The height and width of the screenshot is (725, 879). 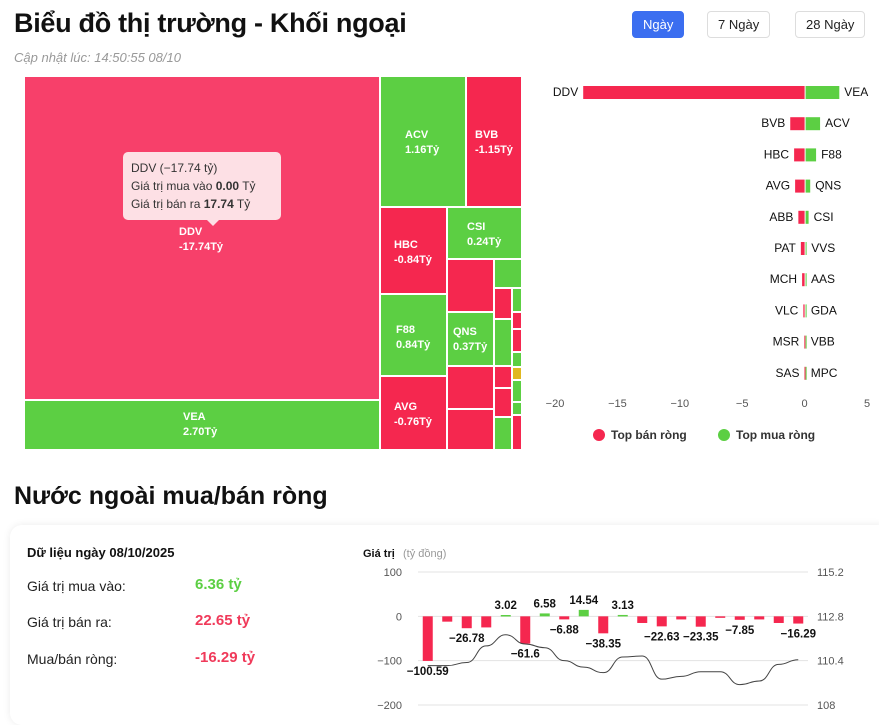 I want to click on bar-label-sell: AVG, so click(x=778, y=186).